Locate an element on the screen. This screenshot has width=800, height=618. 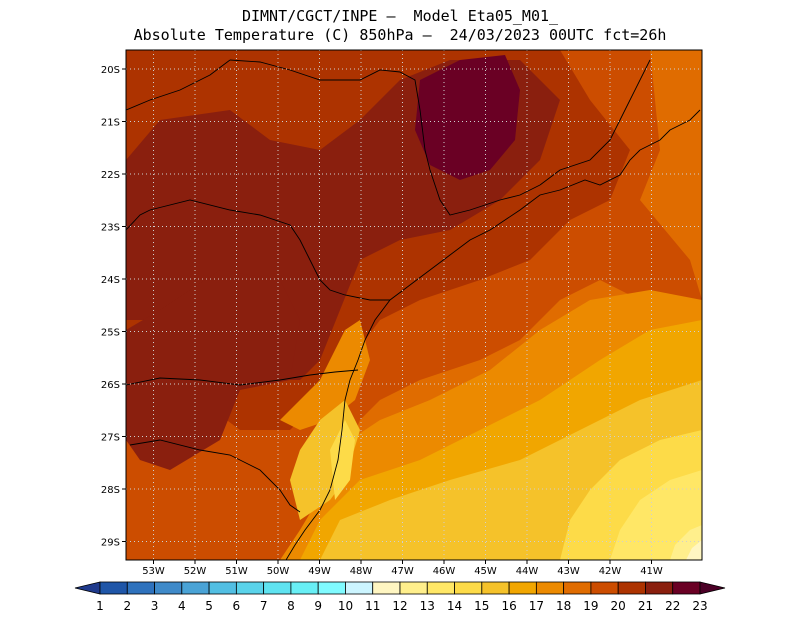
colorbar-label: 15 is located at coordinates (481, 606).